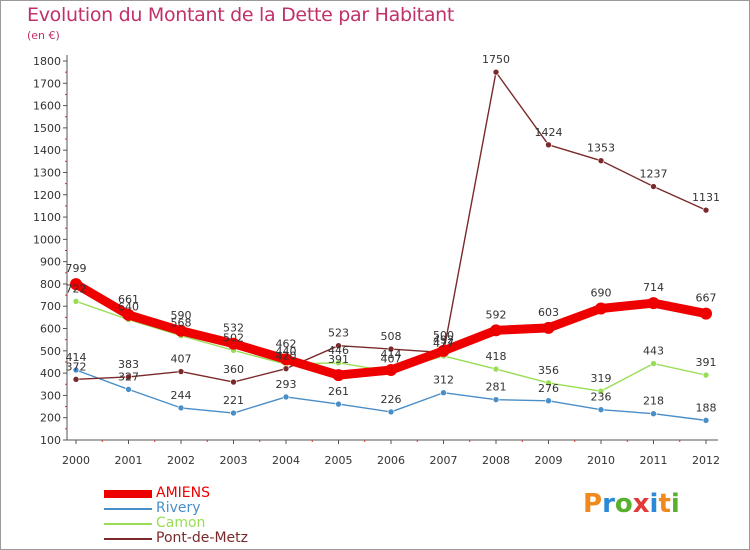 This screenshot has height=550, width=750. What do you see at coordinates (50, 440) in the screenshot?
I see `y-tick-label: 100` at bounding box center [50, 440].